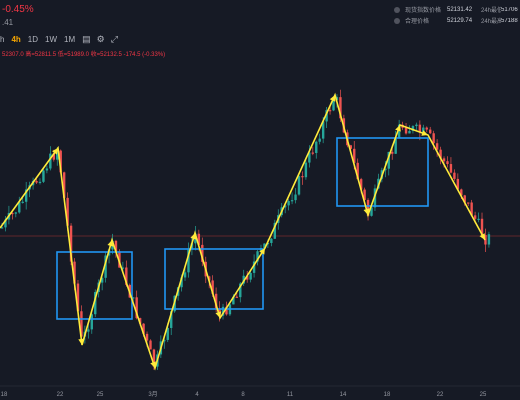 The image size is (520, 400). What do you see at coordinates (460, 9) in the screenshot?
I see `ticker-value: 52131.42` at bounding box center [460, 9].